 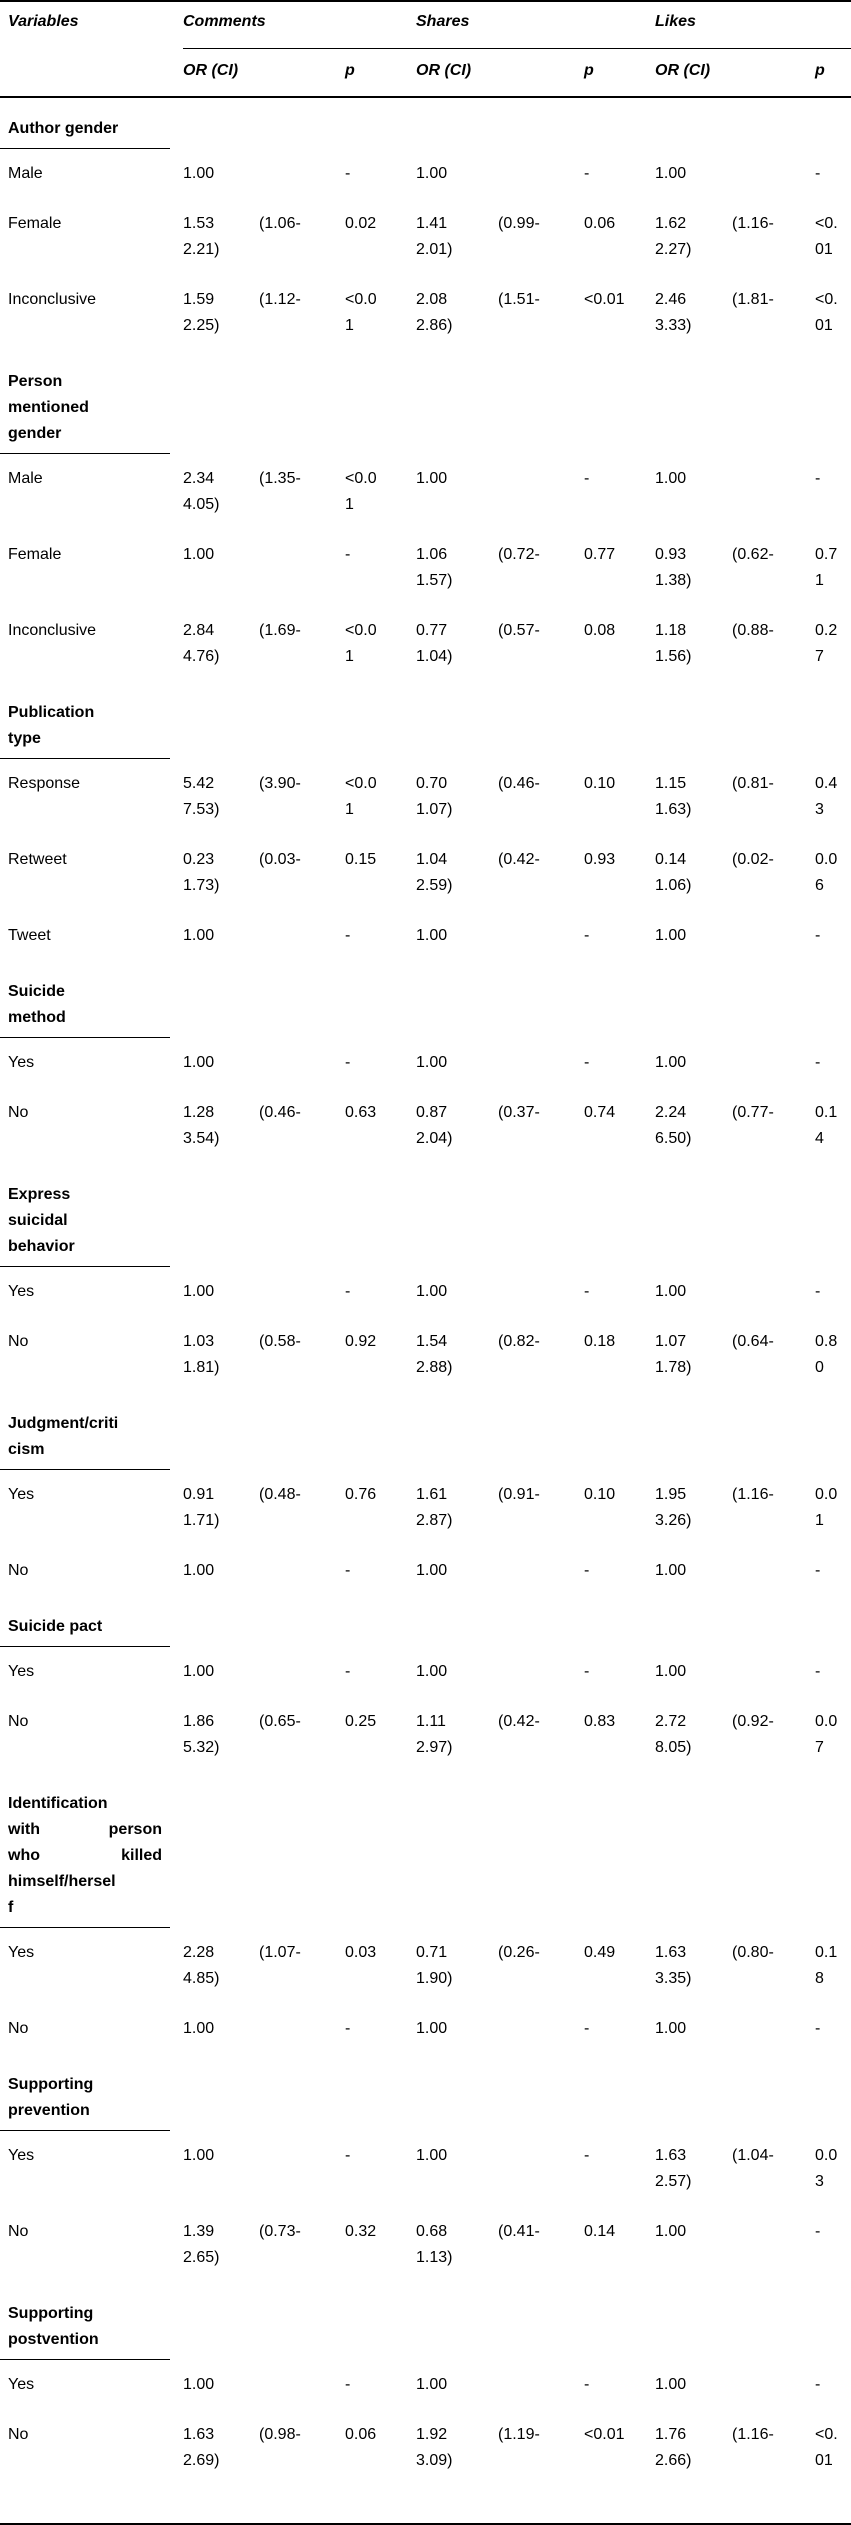 I want to click on row-label: No, so click(x=18, y=2028).